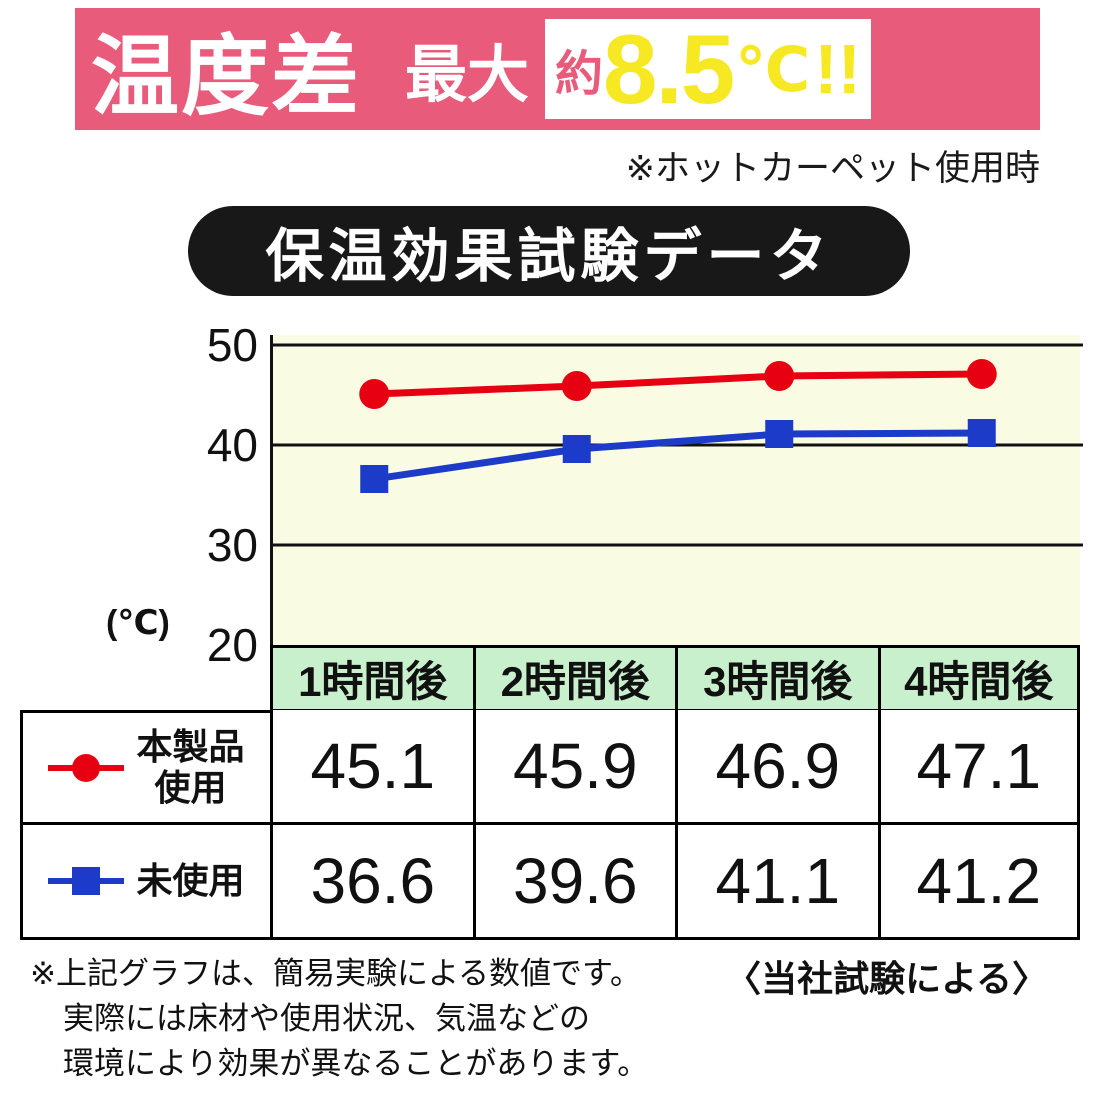 The width and height of the screenshot is (1100, 1100). What do you see at coordinates (467, 75) in the screenshot?
I see `banner-max-label: 最大` at bounding box center [467, 75].